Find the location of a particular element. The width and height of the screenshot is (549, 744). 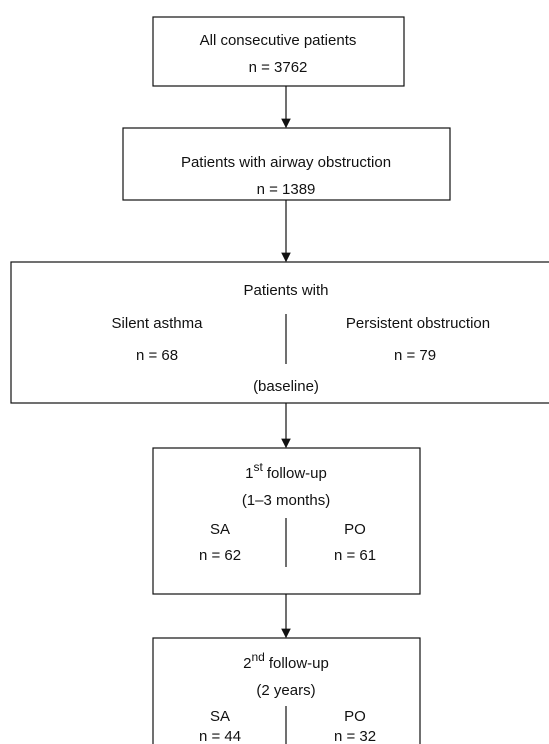

group-count: n = 44 is located at coordinates (220, 736).